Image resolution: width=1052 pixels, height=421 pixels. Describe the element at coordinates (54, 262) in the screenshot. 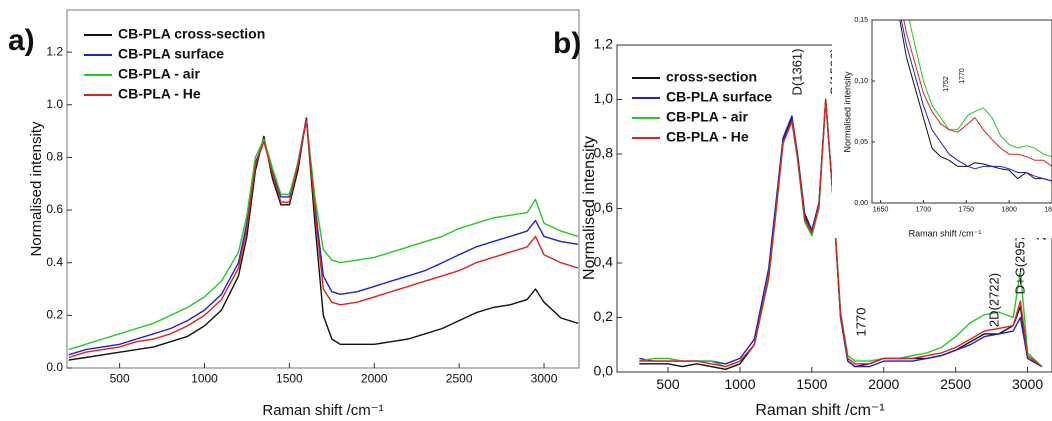

I see `y-tick-label: 0.4` at that location.